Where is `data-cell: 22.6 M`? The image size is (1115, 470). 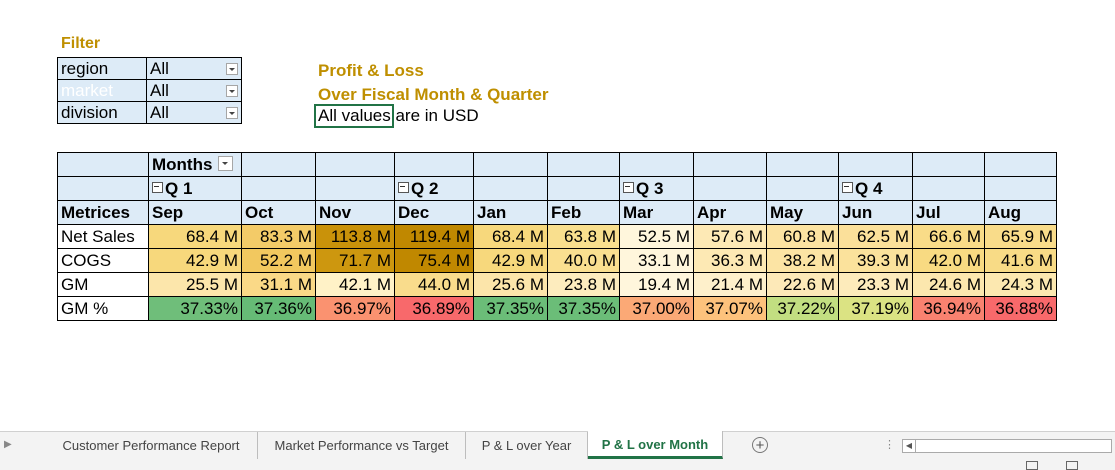
data-cell: 22.6 M is located at coordinates (802, 284).